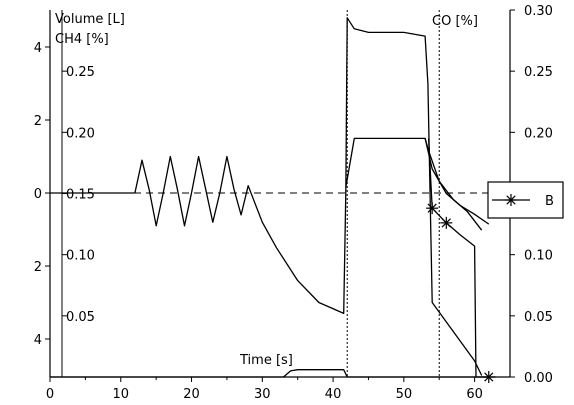  I want to click on co-tick-label: 0.30, so click(538, 11).